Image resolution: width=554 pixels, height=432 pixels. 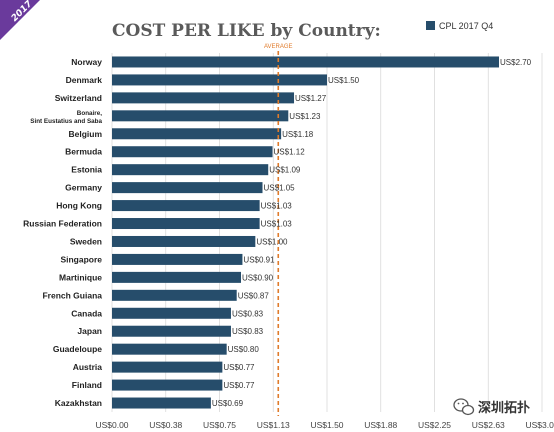 What do you see at coordinates (254, 295) in the screenshot?
I see `value-label: US$0.87` at bounding box center [254, 295].